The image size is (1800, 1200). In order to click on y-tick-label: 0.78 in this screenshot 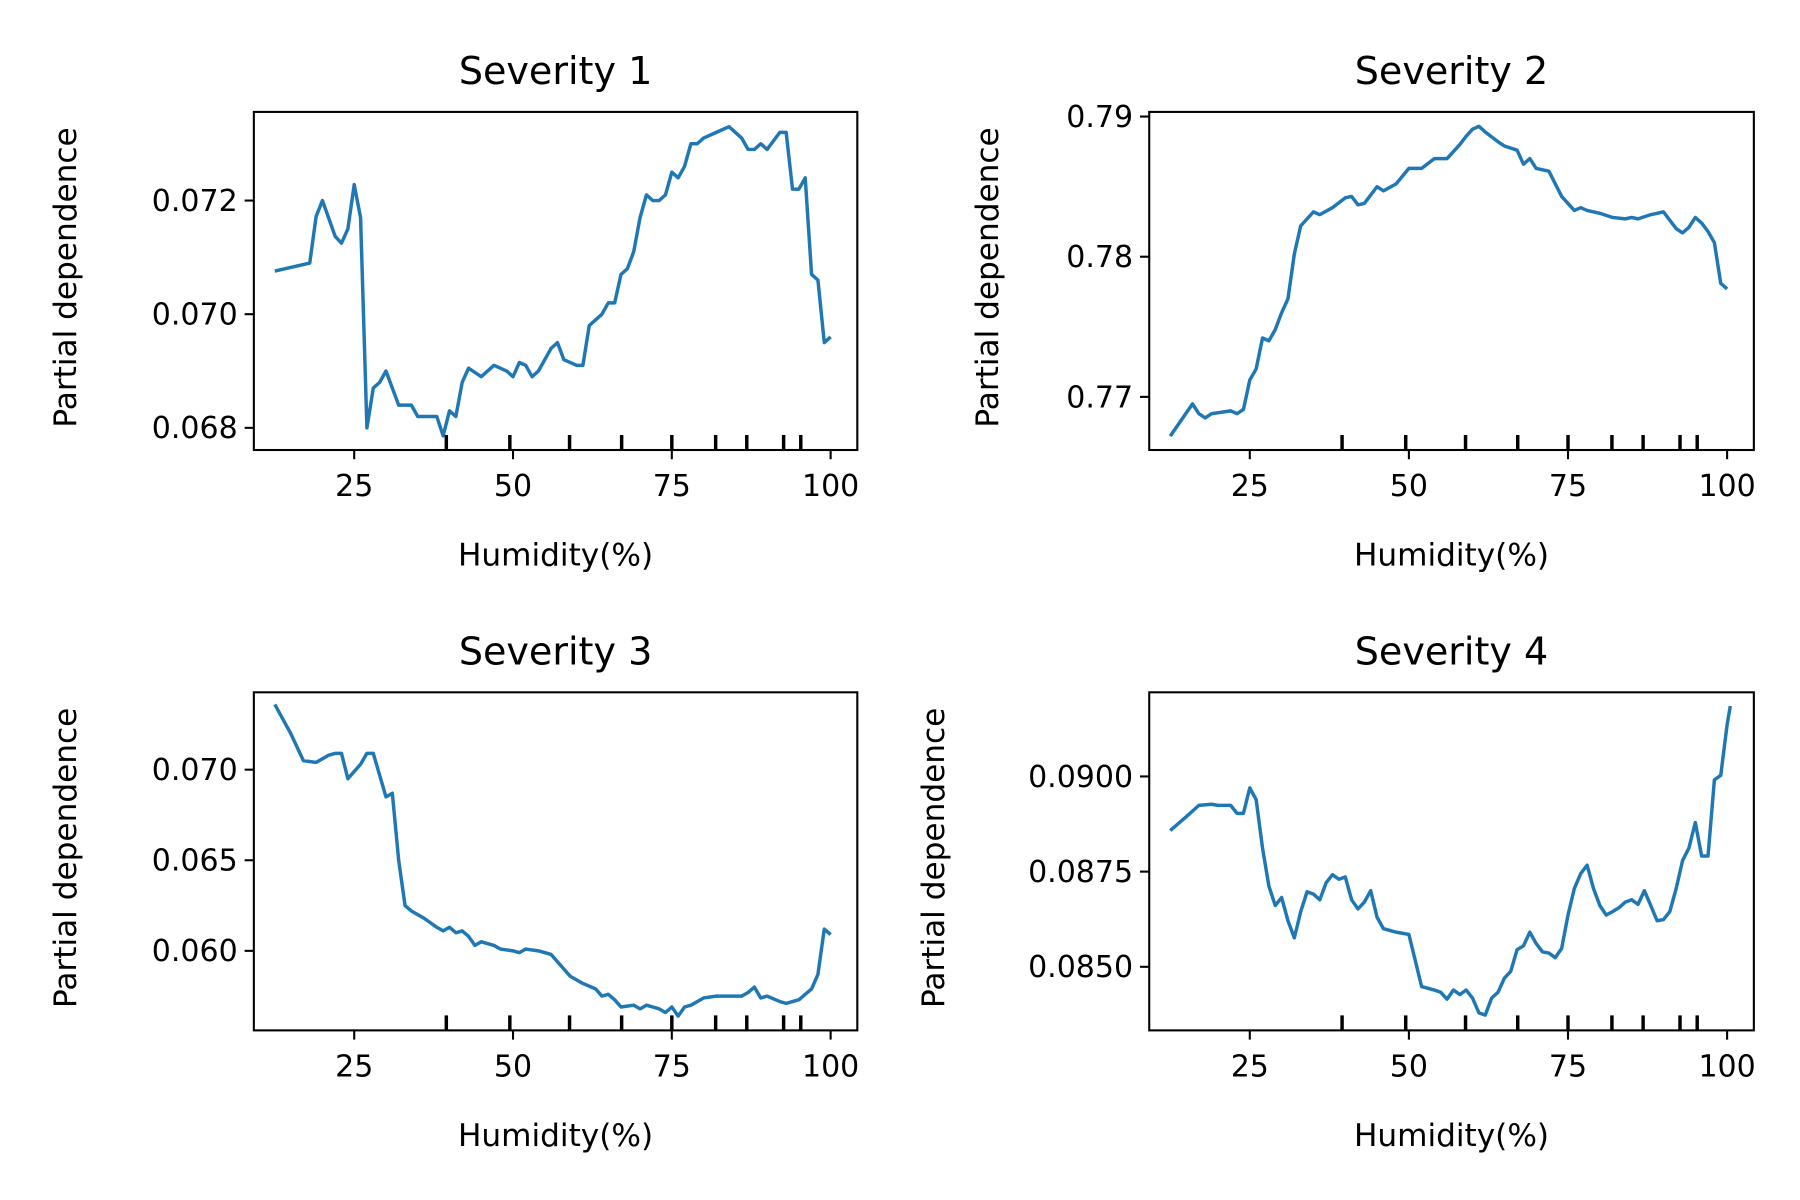, I will do `click(1099, 257)`.